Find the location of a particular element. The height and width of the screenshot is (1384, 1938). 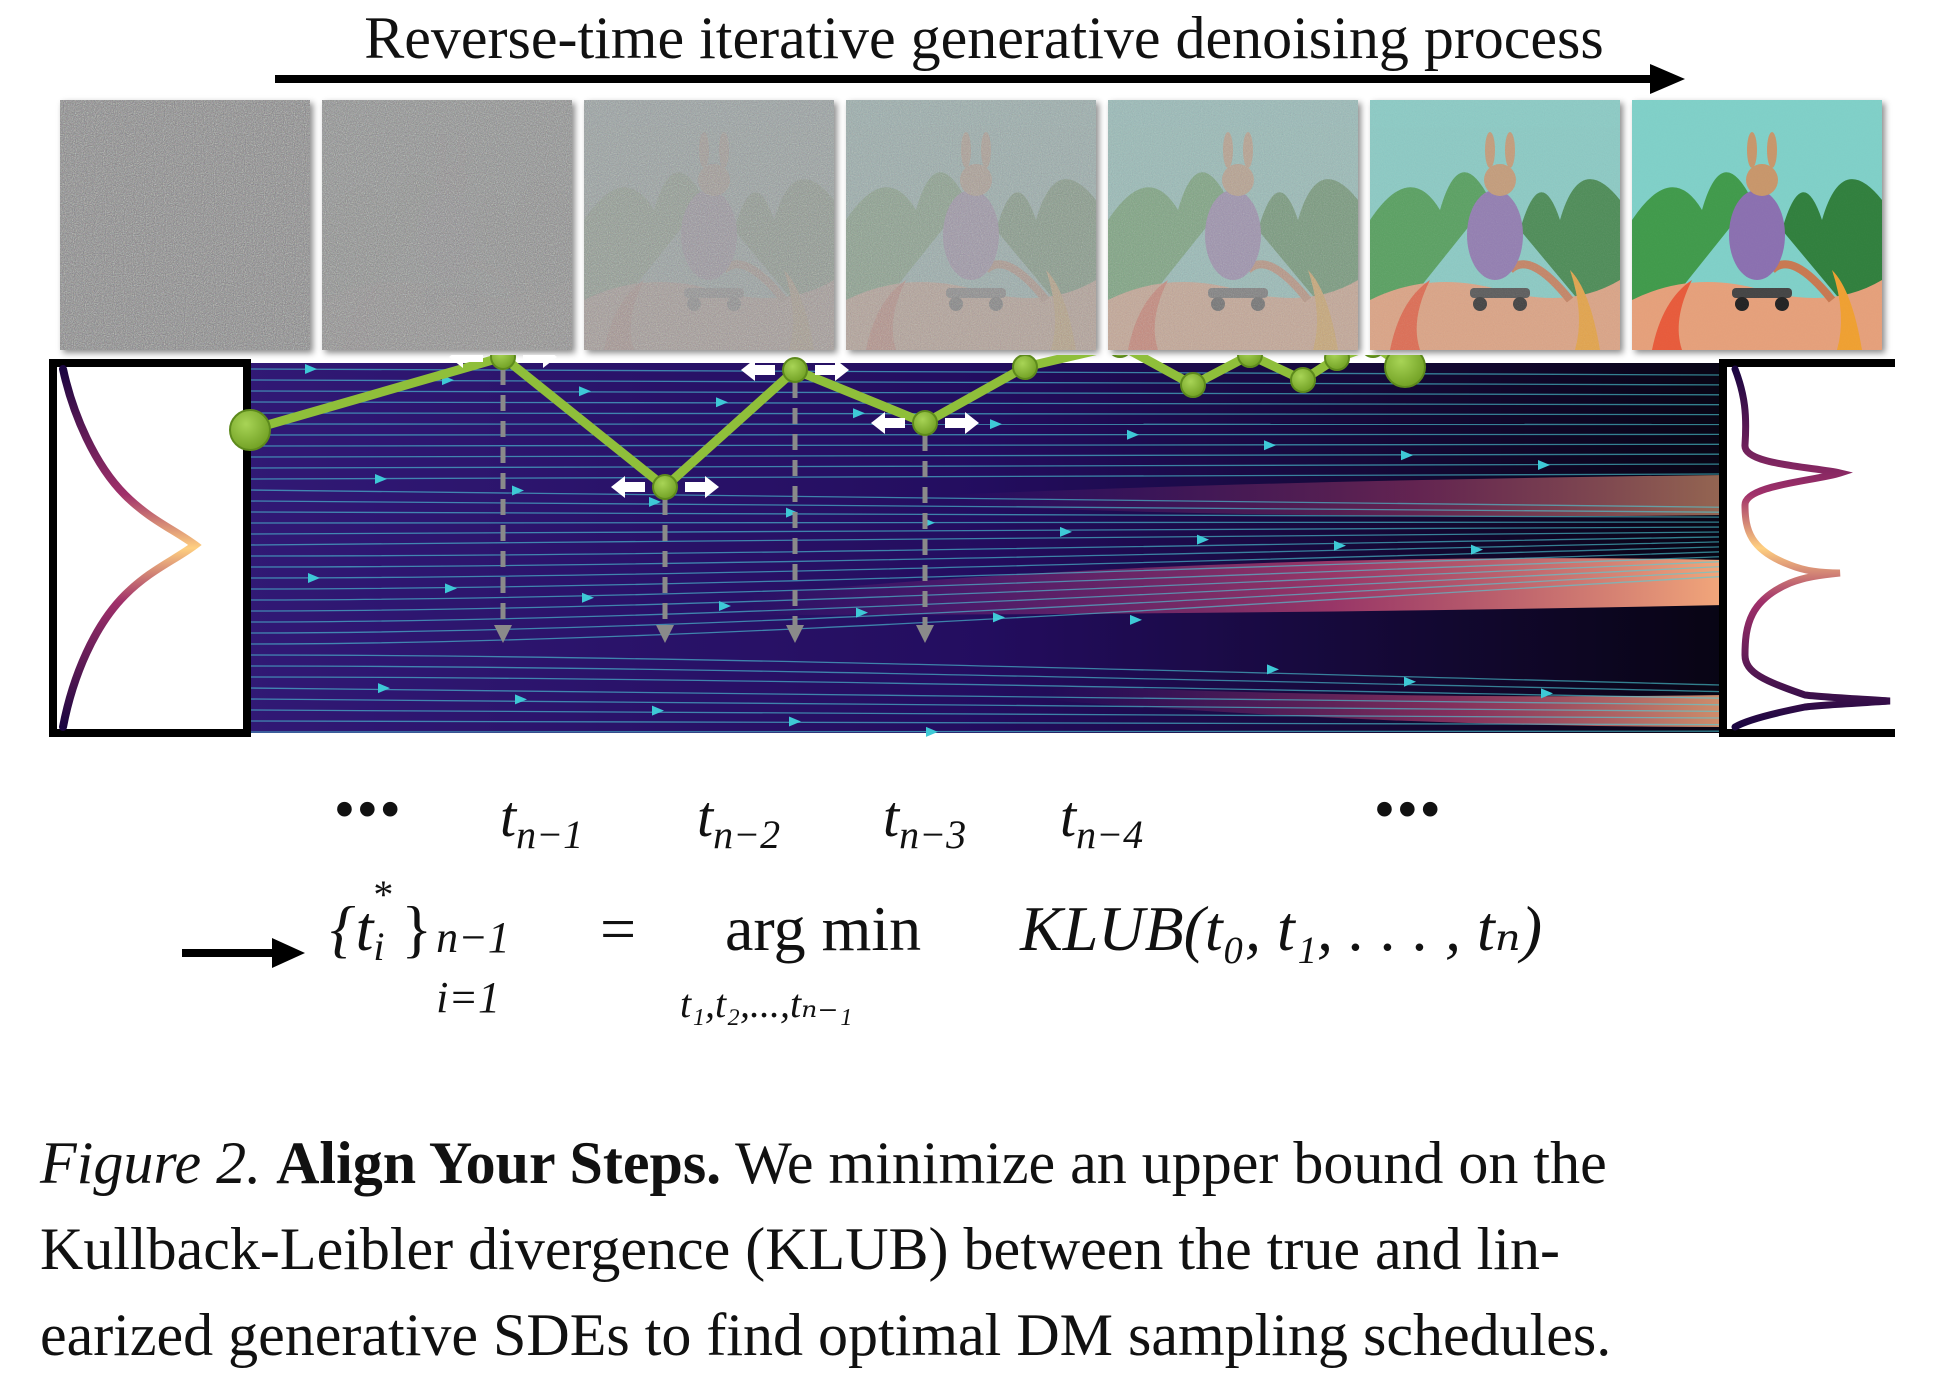

formula-equals: = is located at coordinates (618, 928).